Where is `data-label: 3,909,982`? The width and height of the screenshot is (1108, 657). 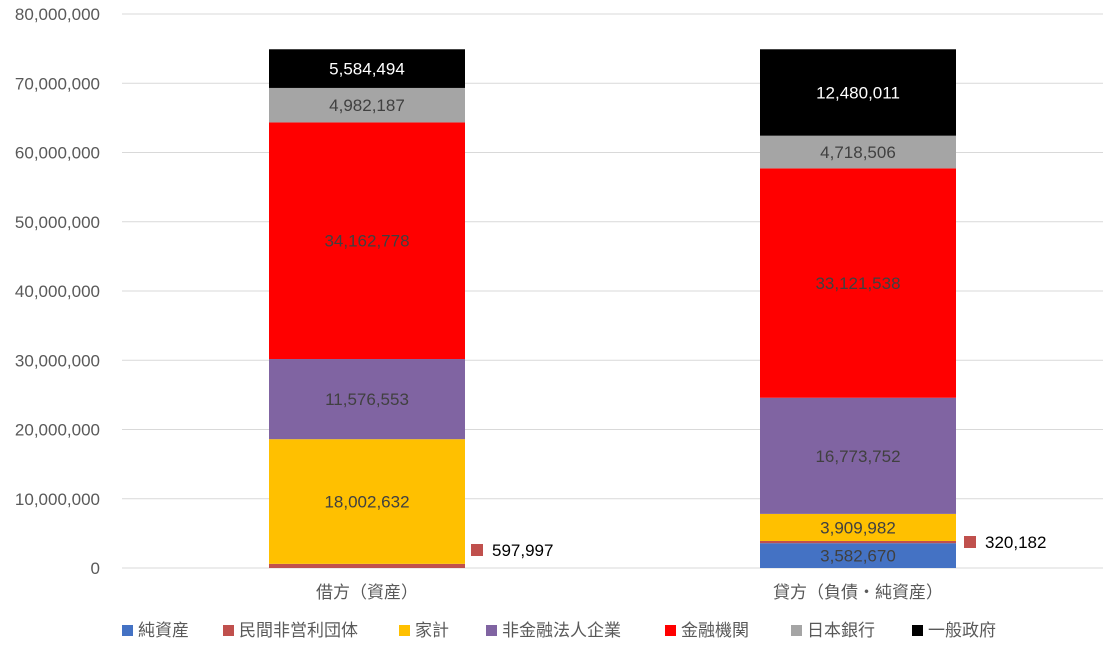 data-label: 3,909,982 is located at coordinates (858, 527).